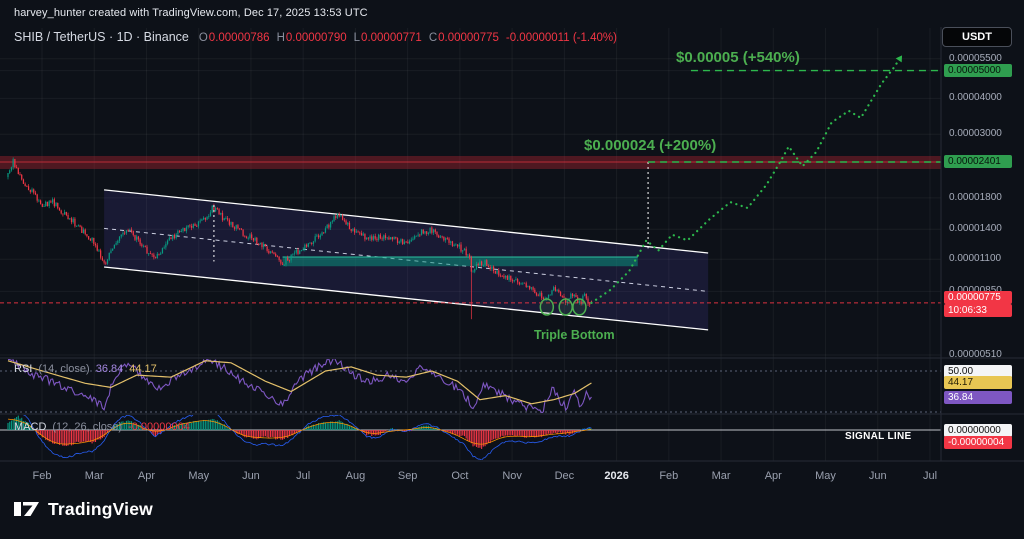  What do you see at coordinates (101, 37) in the screenshot?
I see `symbol-title: SHIB / TetherUS · 1D · Binance` at bounding box center [101, 37].